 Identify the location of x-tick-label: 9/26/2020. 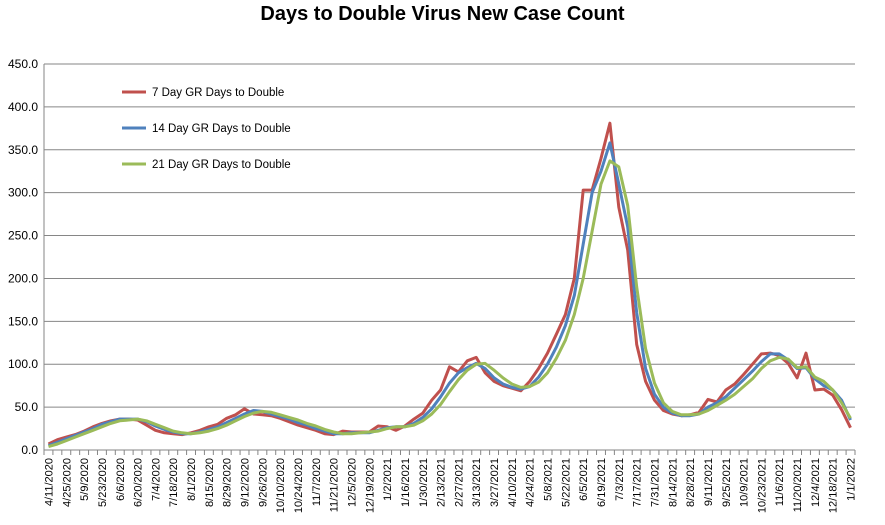
(263, 482).